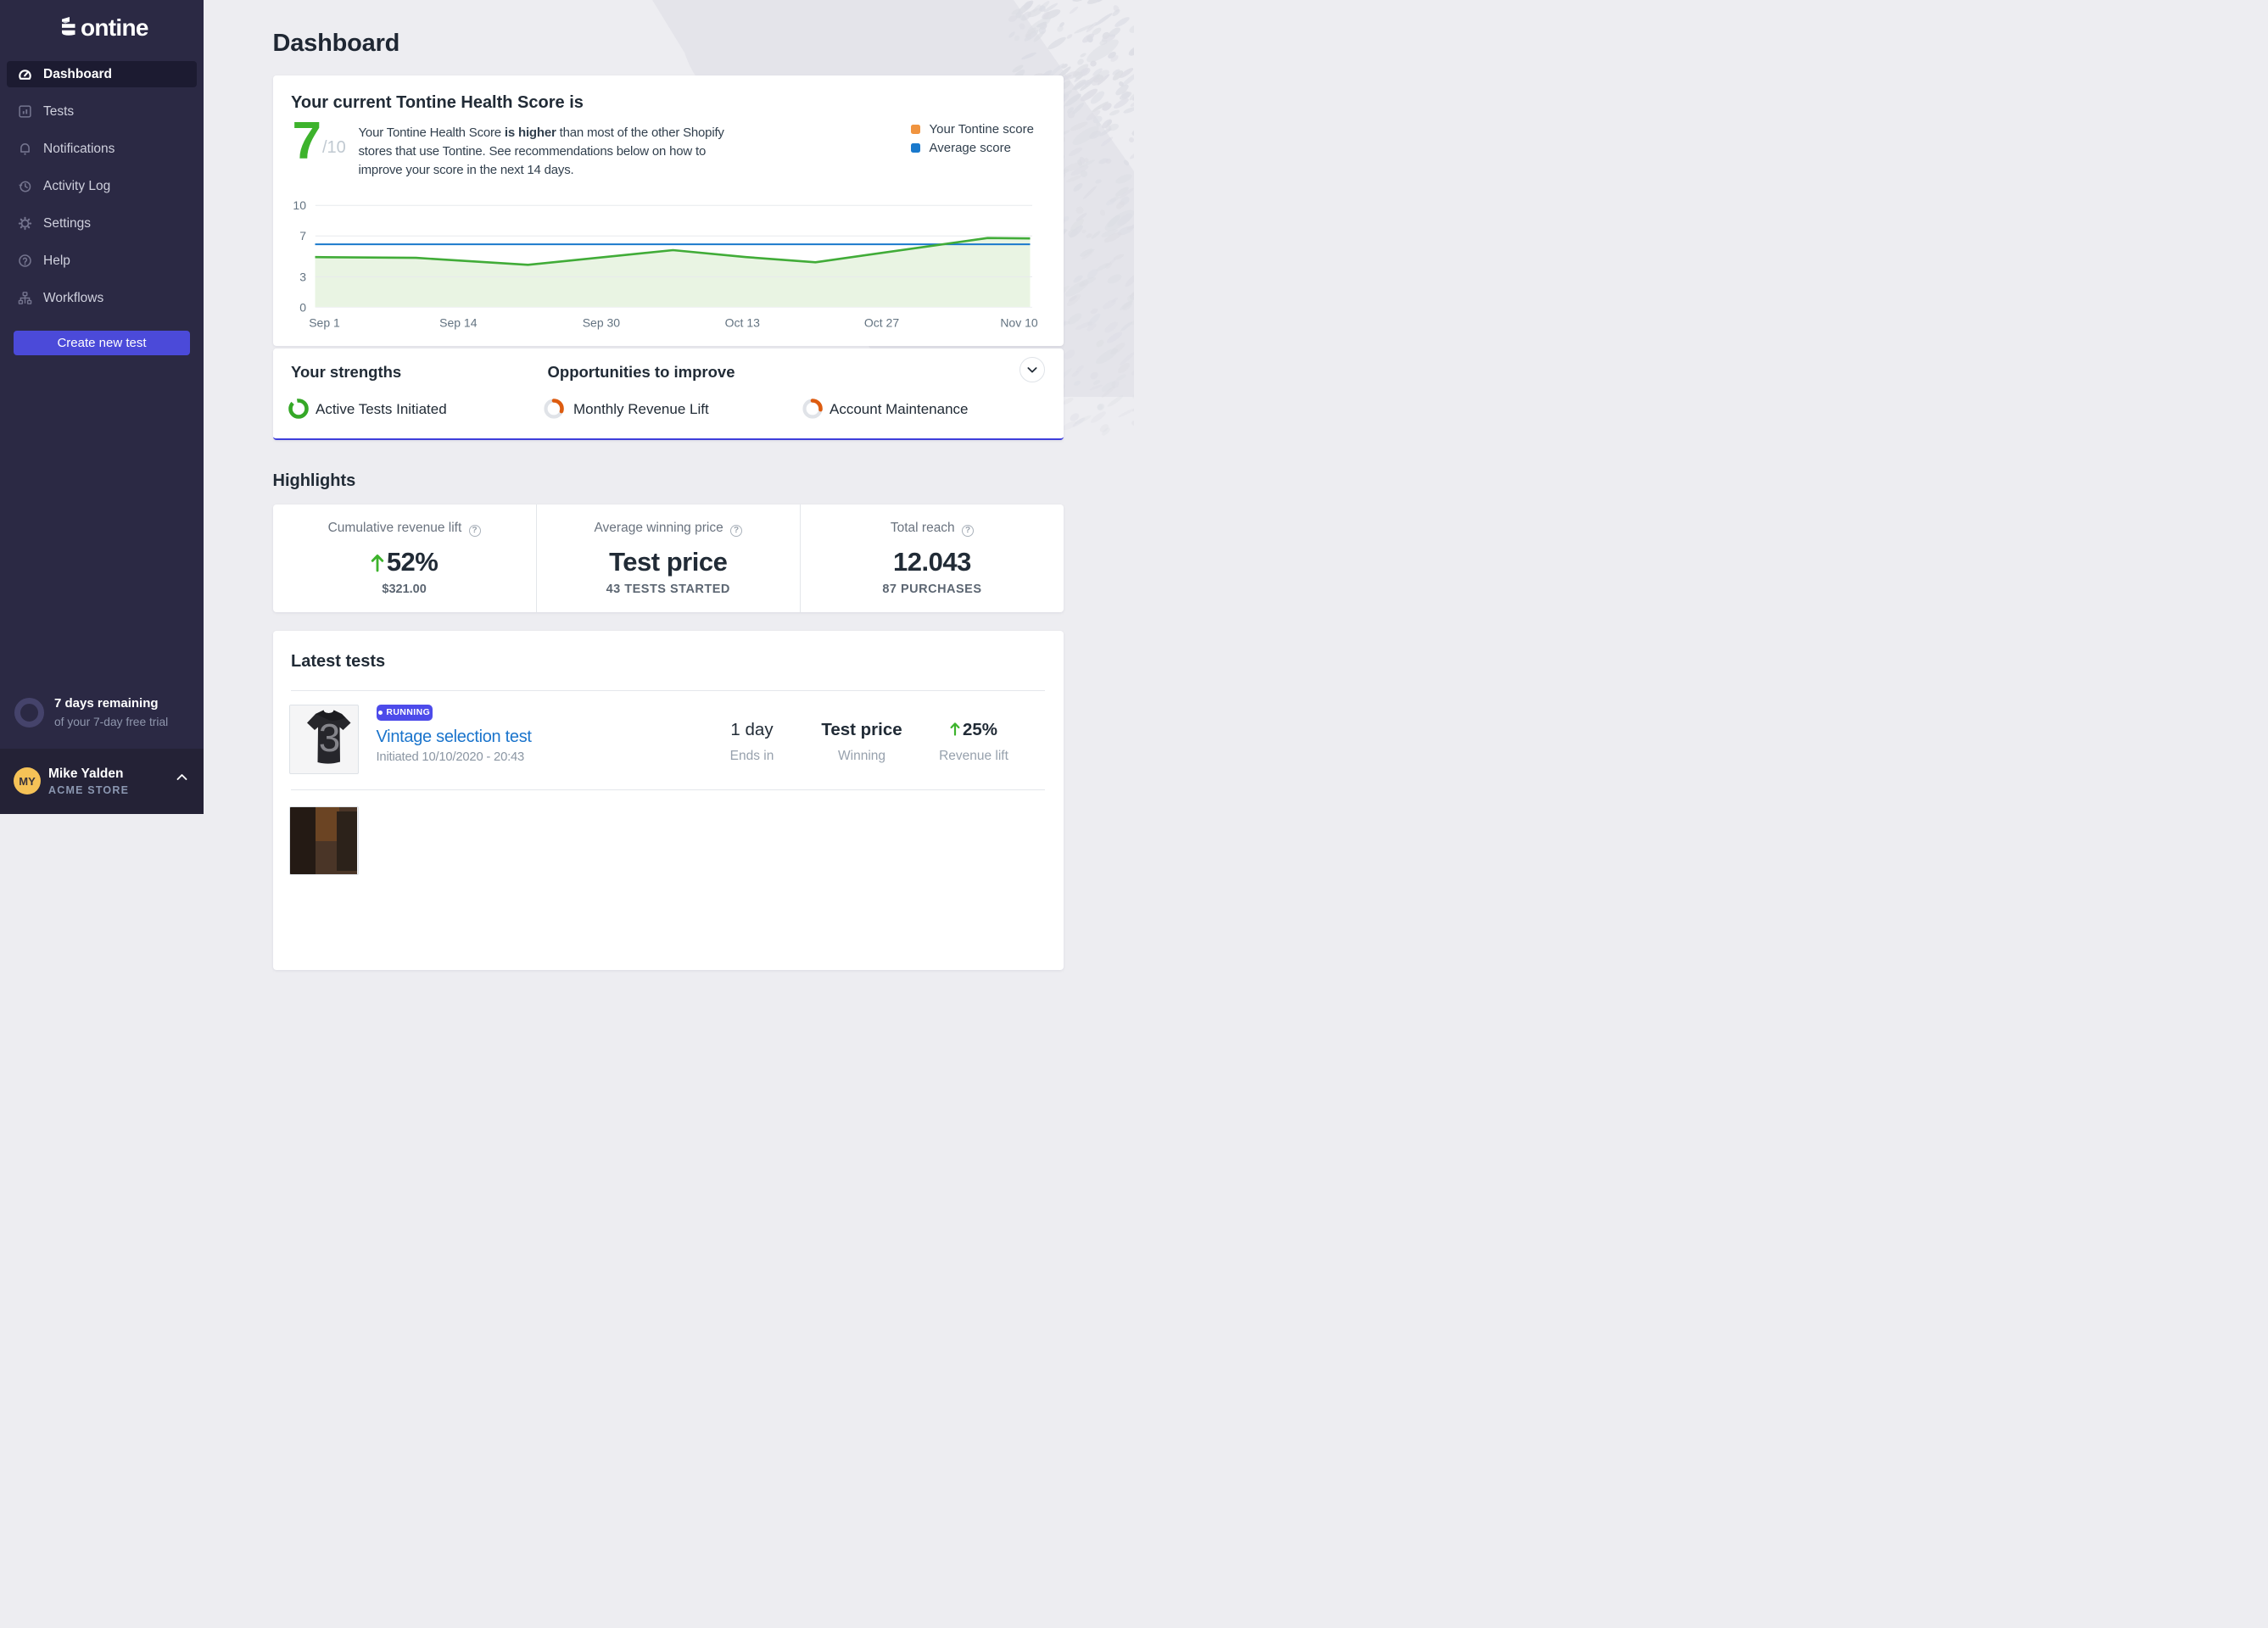 The width and height of the screenshot is (2268, 1628). I want to click on svg-text: Sep 1, so click(324, 322).